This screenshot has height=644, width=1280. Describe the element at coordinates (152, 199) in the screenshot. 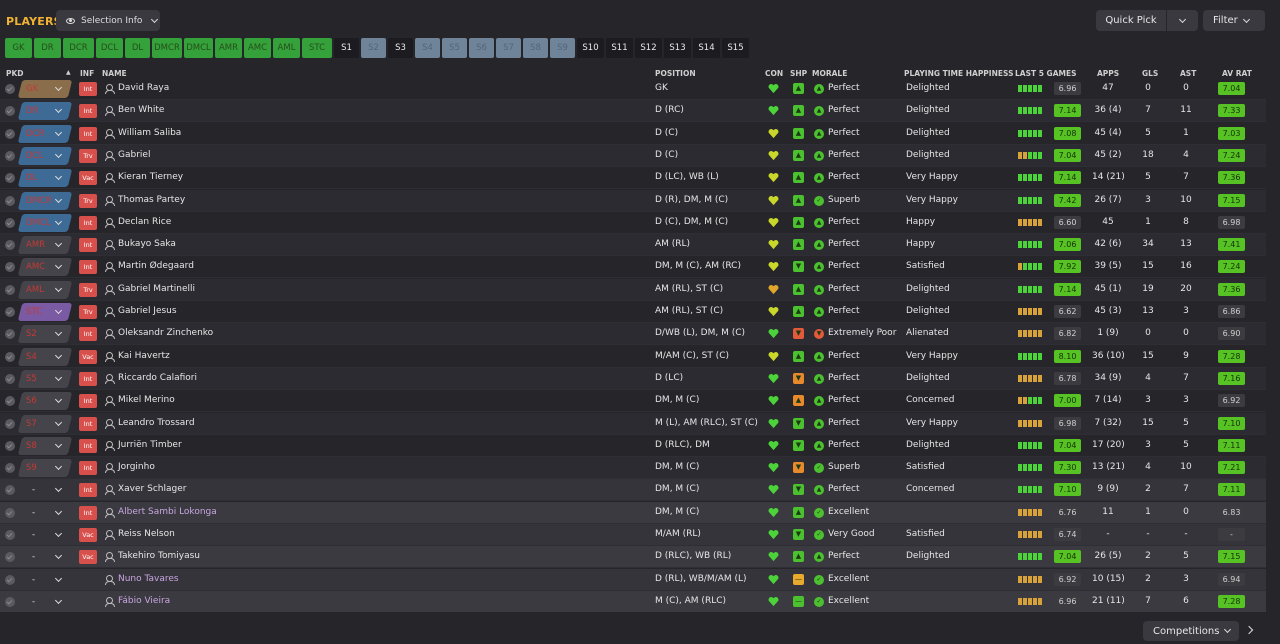

I see `player-name: Thomas Partey` at that location.